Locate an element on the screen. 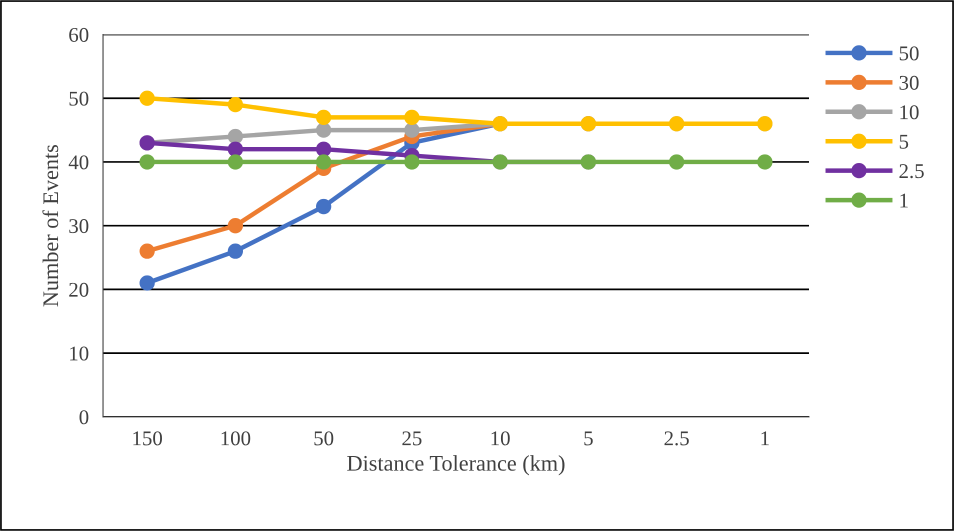 The width and height of the screenshot is (954, 531). y-tick-label: 50 is located at coordinates (79, 99).